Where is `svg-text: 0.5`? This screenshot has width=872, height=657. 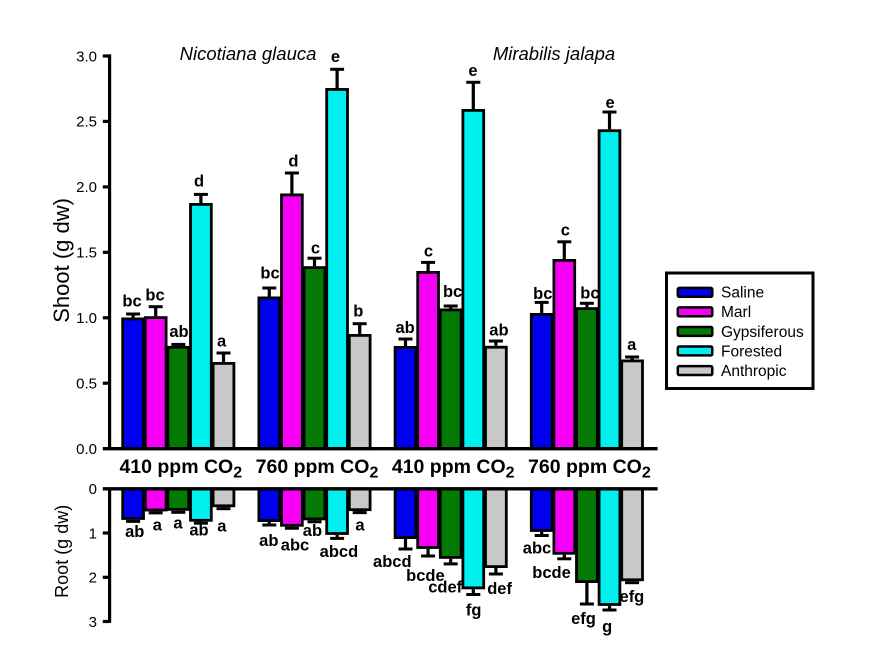 svg-text: 0.5 is located at coordinates (86, 384).